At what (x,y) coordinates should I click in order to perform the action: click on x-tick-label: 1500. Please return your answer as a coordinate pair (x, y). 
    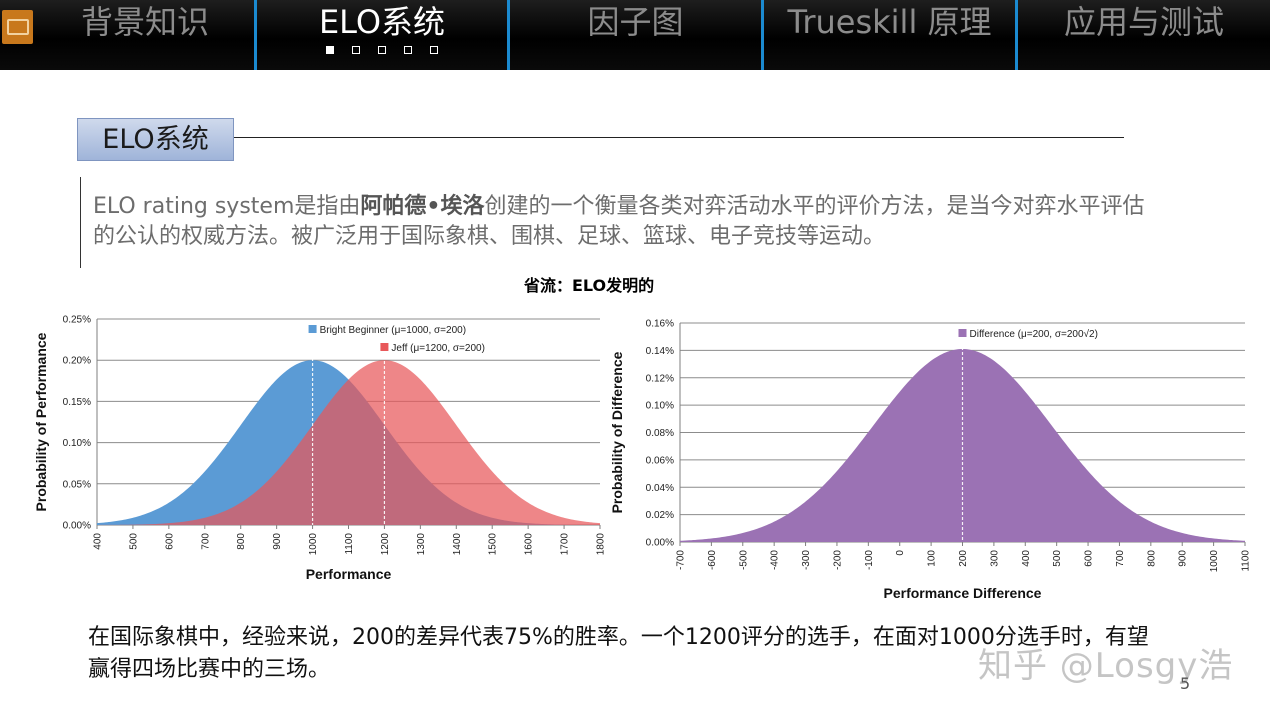
    Looking at the image, I should click on (493, 544).